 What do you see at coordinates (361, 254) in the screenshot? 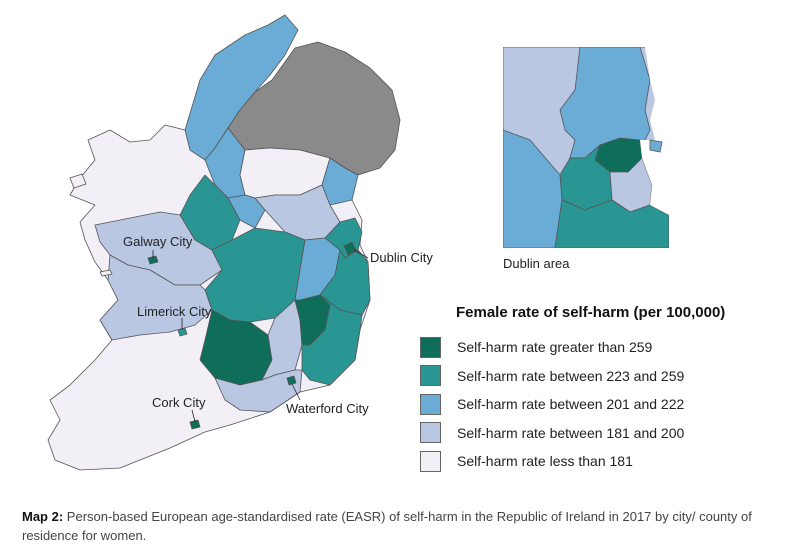
I see `dublin-pointer` at bounding box center [361, 254].